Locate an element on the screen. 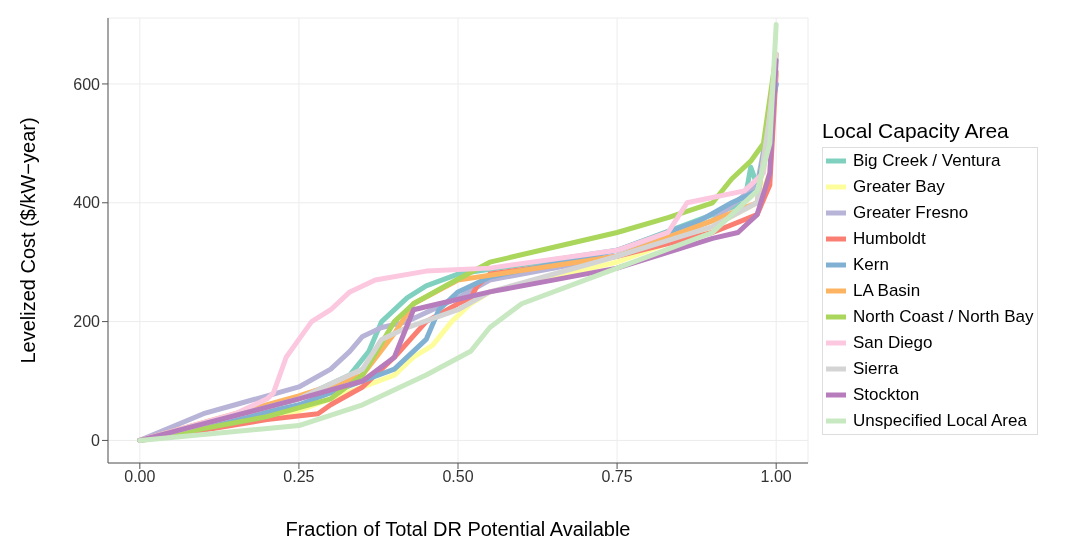  x-tick-label: 0.25 is located at coordinates (299, 477).